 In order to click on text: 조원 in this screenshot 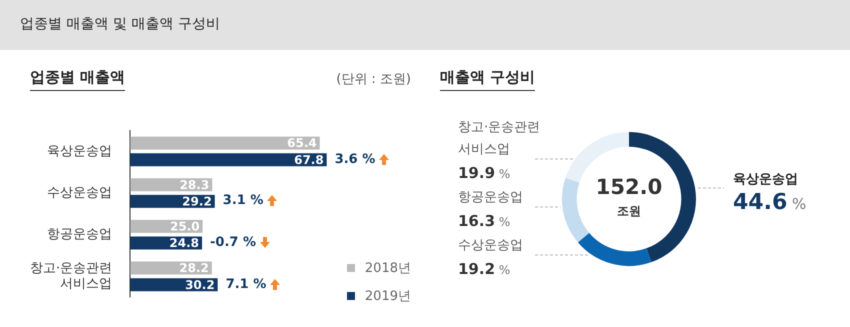, I will do `click(629, 211)`.